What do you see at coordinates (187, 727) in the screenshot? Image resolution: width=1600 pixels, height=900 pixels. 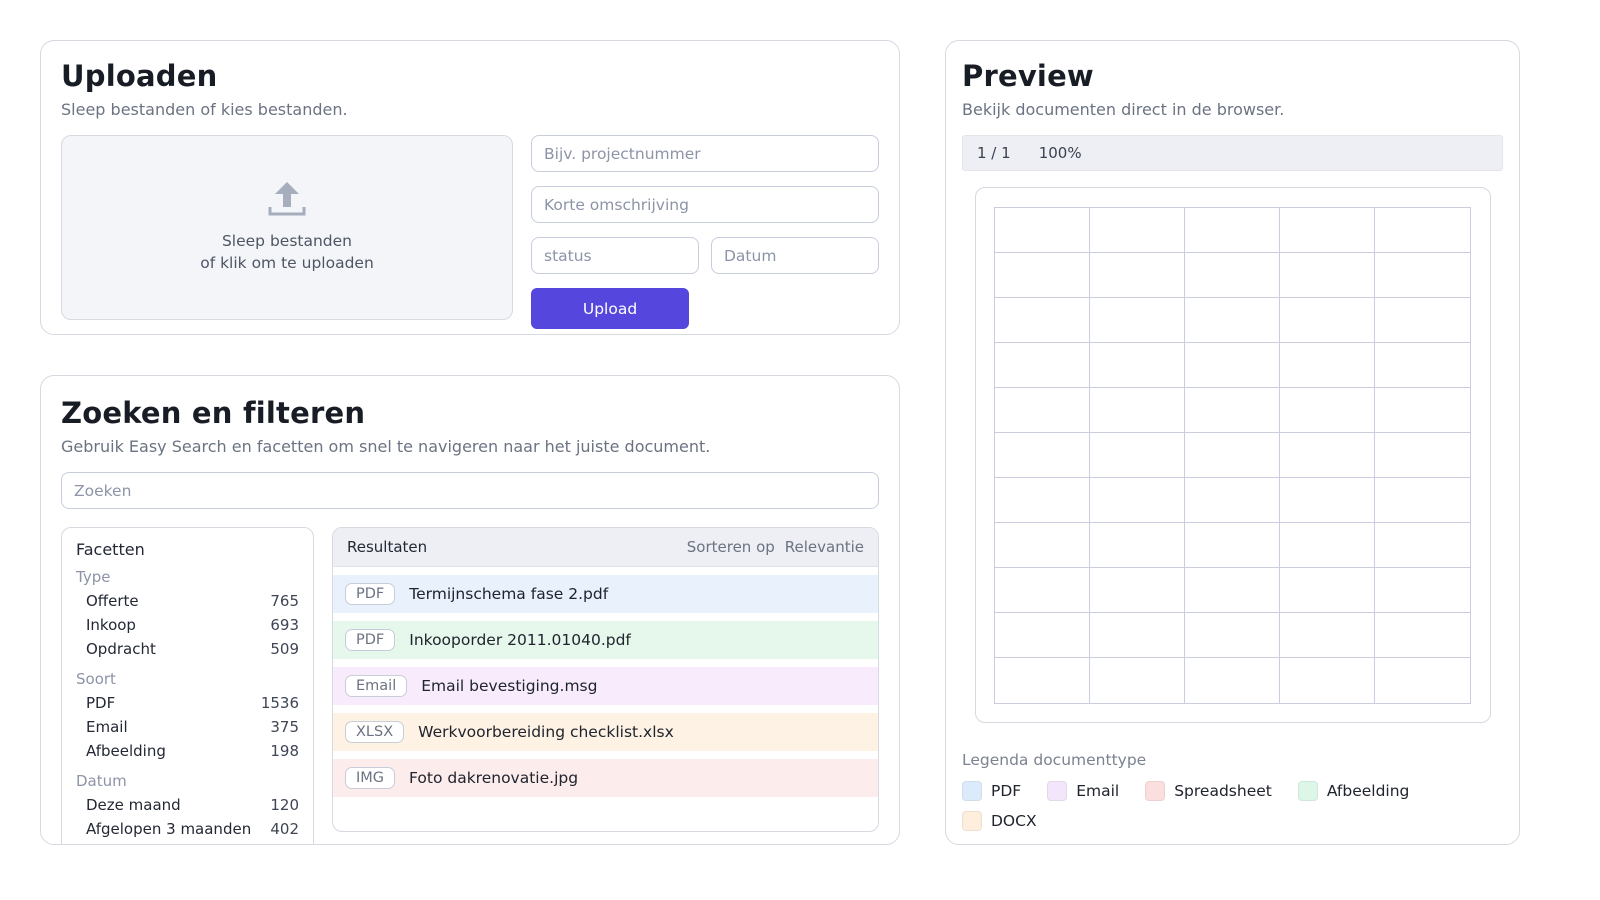 I see `facet-item-email: Email 375` at bounding box center [187, 727].